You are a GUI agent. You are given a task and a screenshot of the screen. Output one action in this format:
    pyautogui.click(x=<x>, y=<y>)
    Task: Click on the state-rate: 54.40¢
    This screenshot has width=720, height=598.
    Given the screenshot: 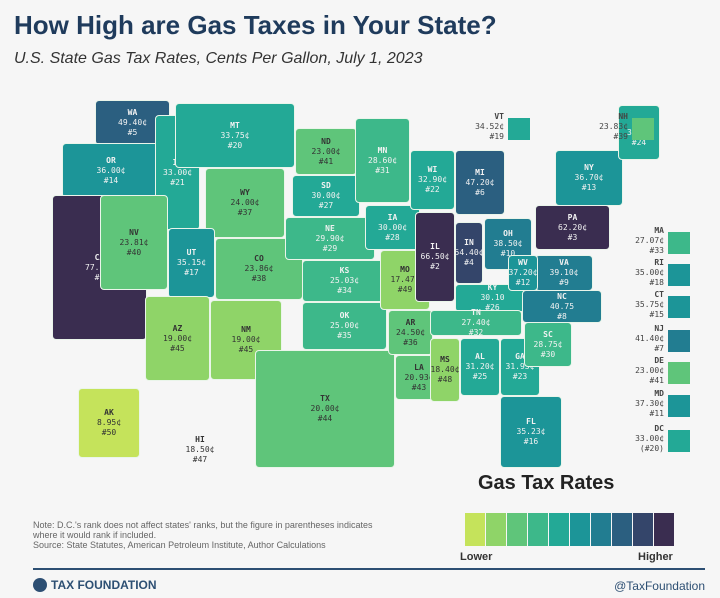 What is the action you would take?
    pyautogui.click(x=469, y=252)
    